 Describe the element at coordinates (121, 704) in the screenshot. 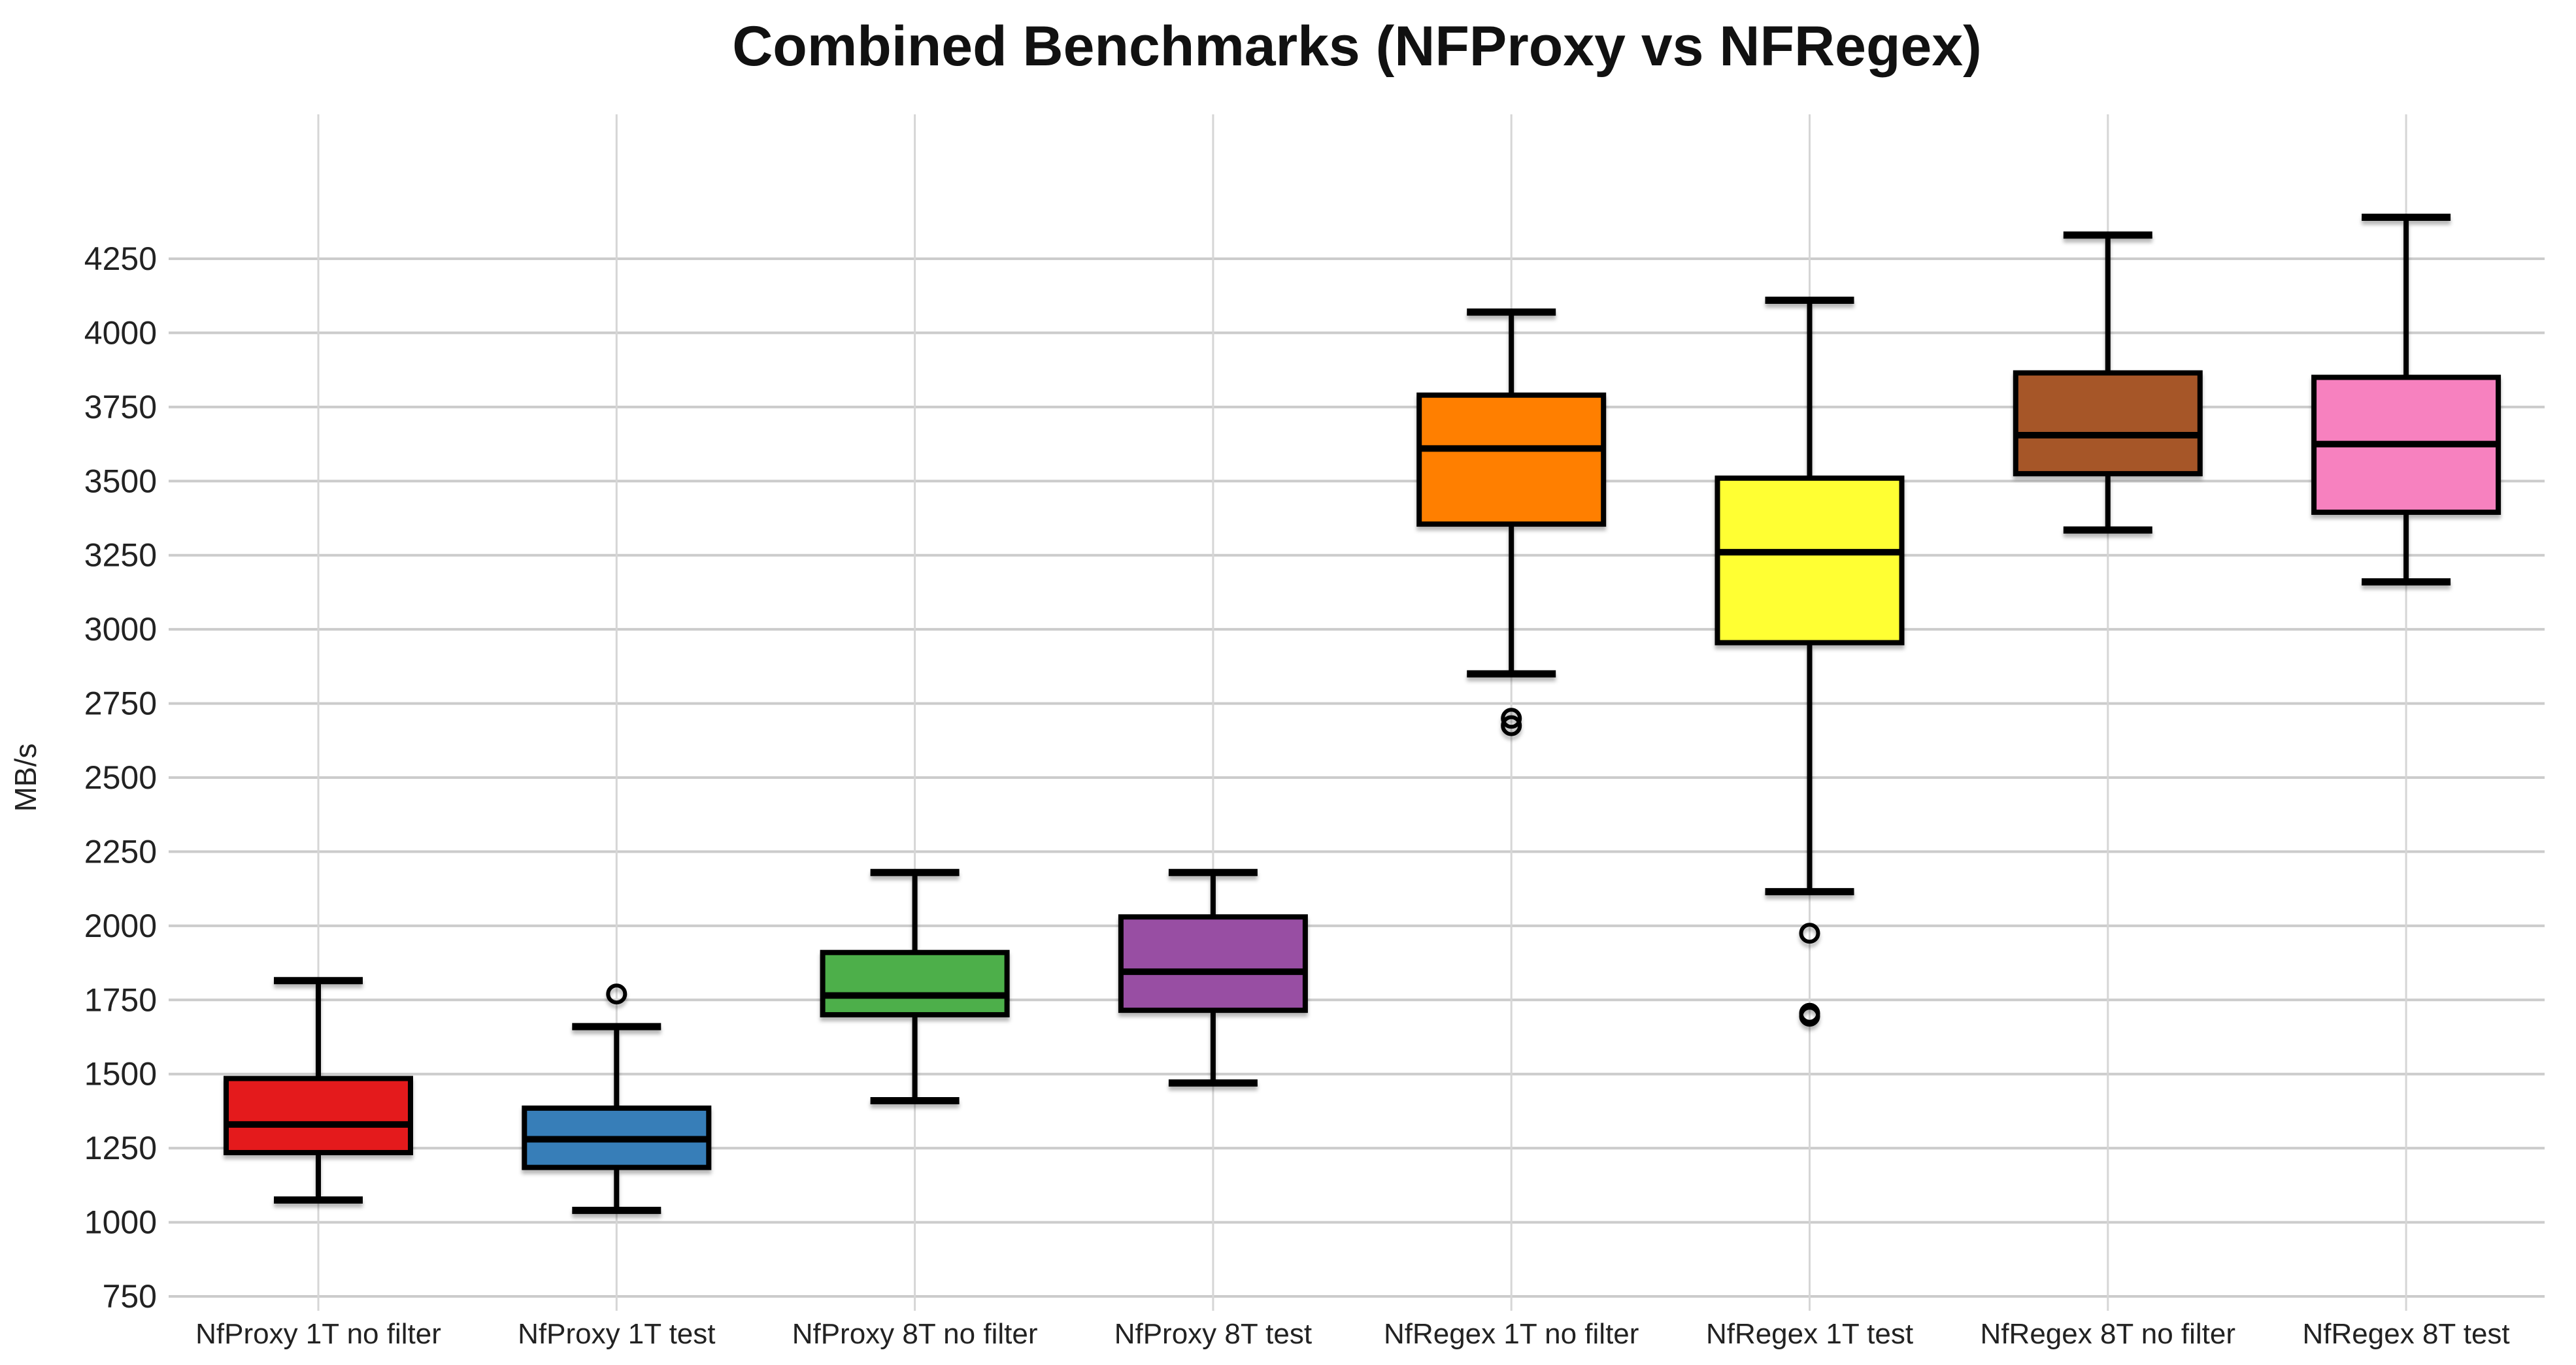

I see `y-tick-label: 2750` at that location.